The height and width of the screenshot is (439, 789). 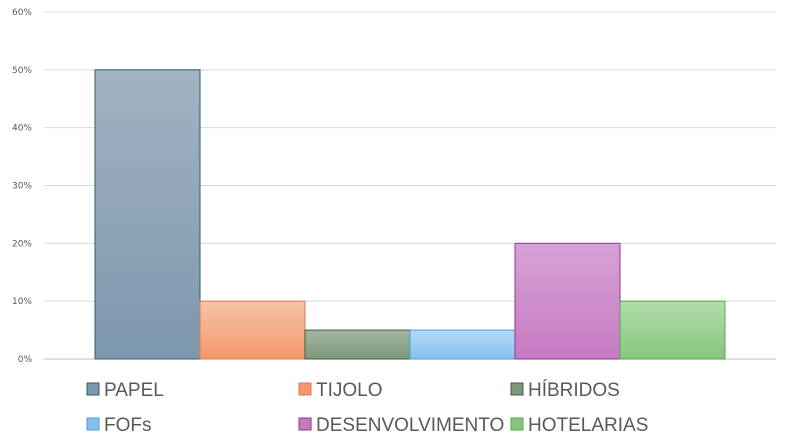 I want to click on y-tick-label: 50%, so click(x=22, y=71).